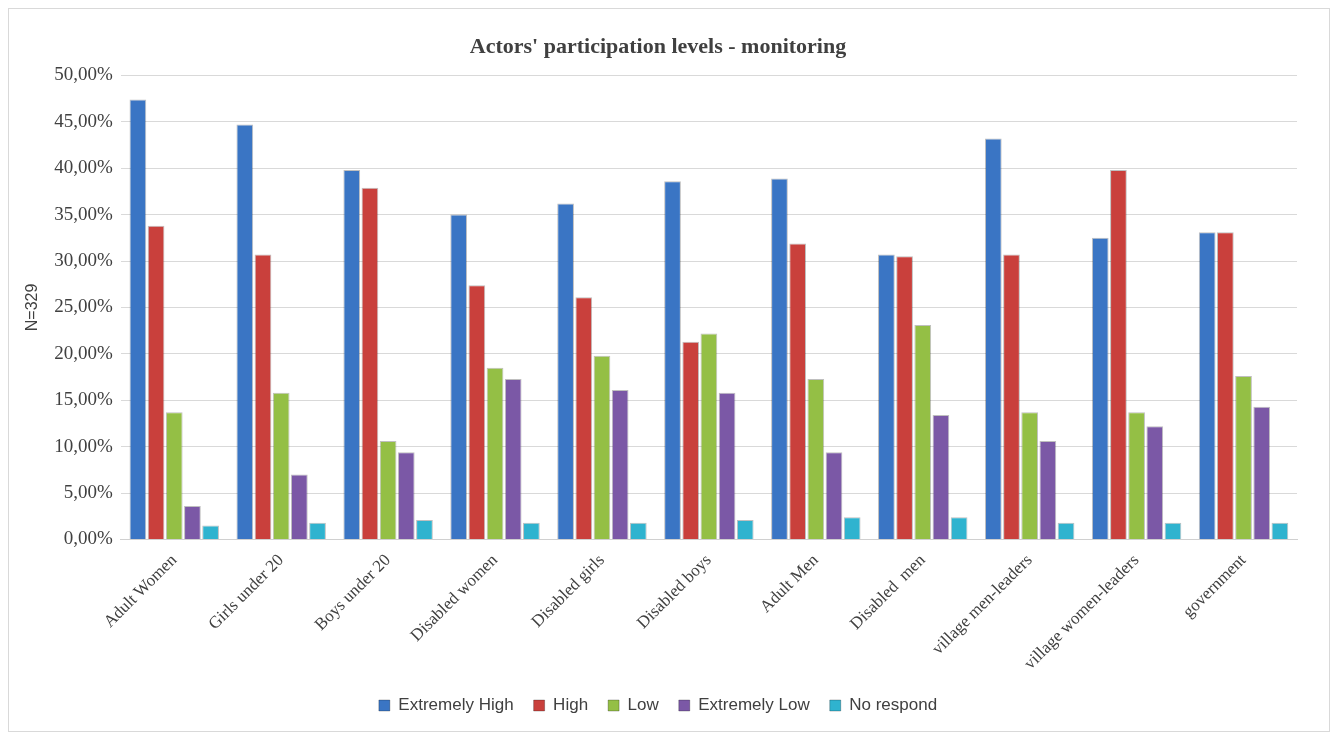 Image resolution: width=1333 pixels, height=740 pixels. I want to click on y-tick-label: 20,00%, so click(83, 352).